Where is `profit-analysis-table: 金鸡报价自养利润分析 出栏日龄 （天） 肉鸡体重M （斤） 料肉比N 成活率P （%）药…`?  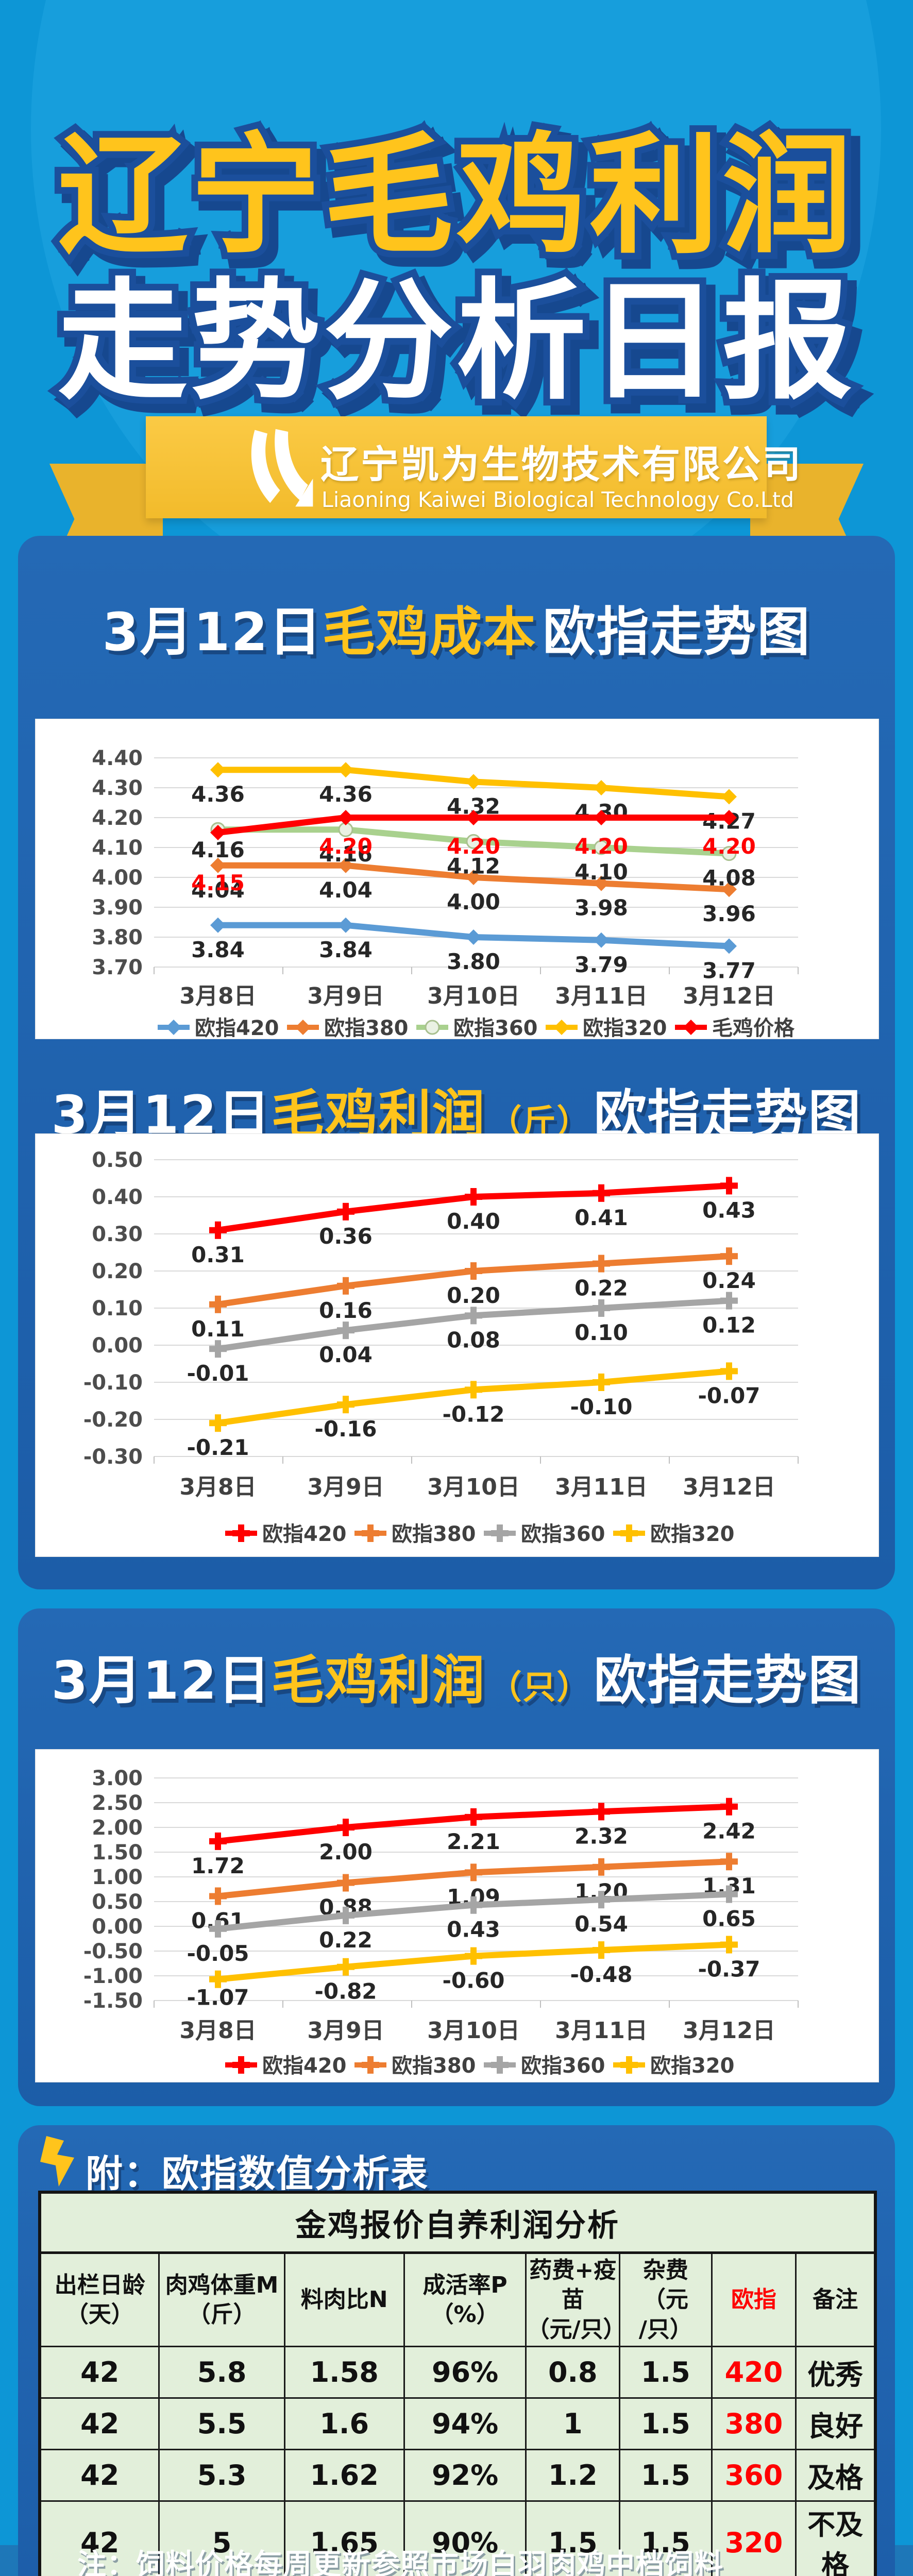
profit-analysis-table: 金鸡报价自养利润分析 出栏日龄 （天） 肉鸡体重M （斤） 料肉比N 成活率P （%）药… is located at coordinates (457, 2383).